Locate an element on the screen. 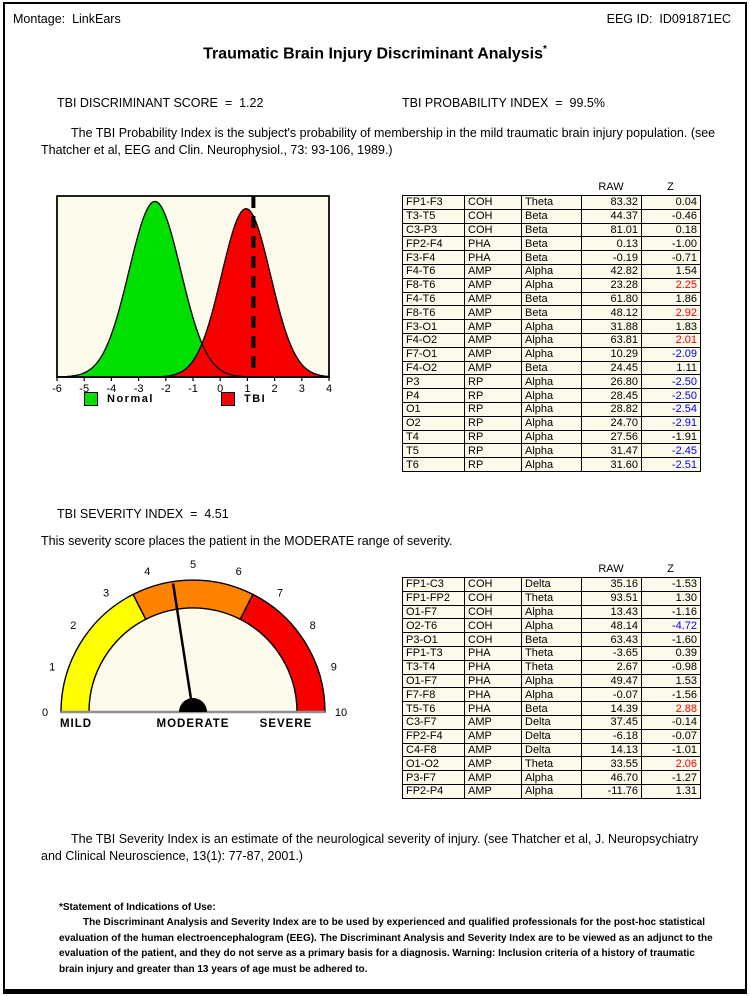 This screenshot has height=996, width=750. table-row: O2 RP Alpha 24.70 -2.91 is located at coordinates (551, 423).